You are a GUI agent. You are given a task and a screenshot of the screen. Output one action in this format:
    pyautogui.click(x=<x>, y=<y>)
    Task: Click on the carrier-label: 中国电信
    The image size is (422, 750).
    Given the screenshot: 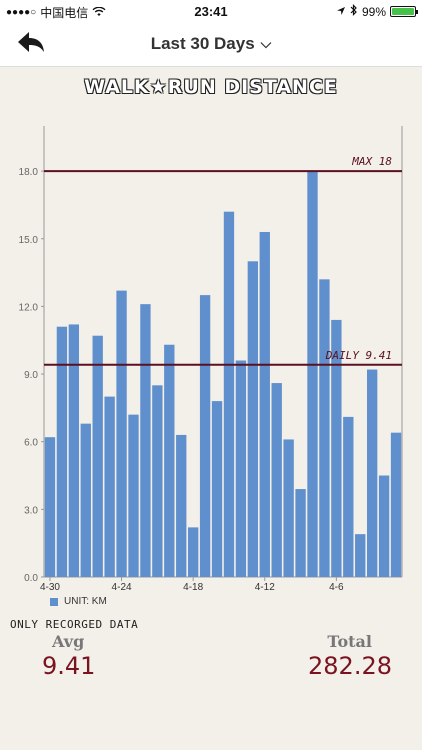 What is the action you would take?
    pyautogui.click(x=64, y=13)
    